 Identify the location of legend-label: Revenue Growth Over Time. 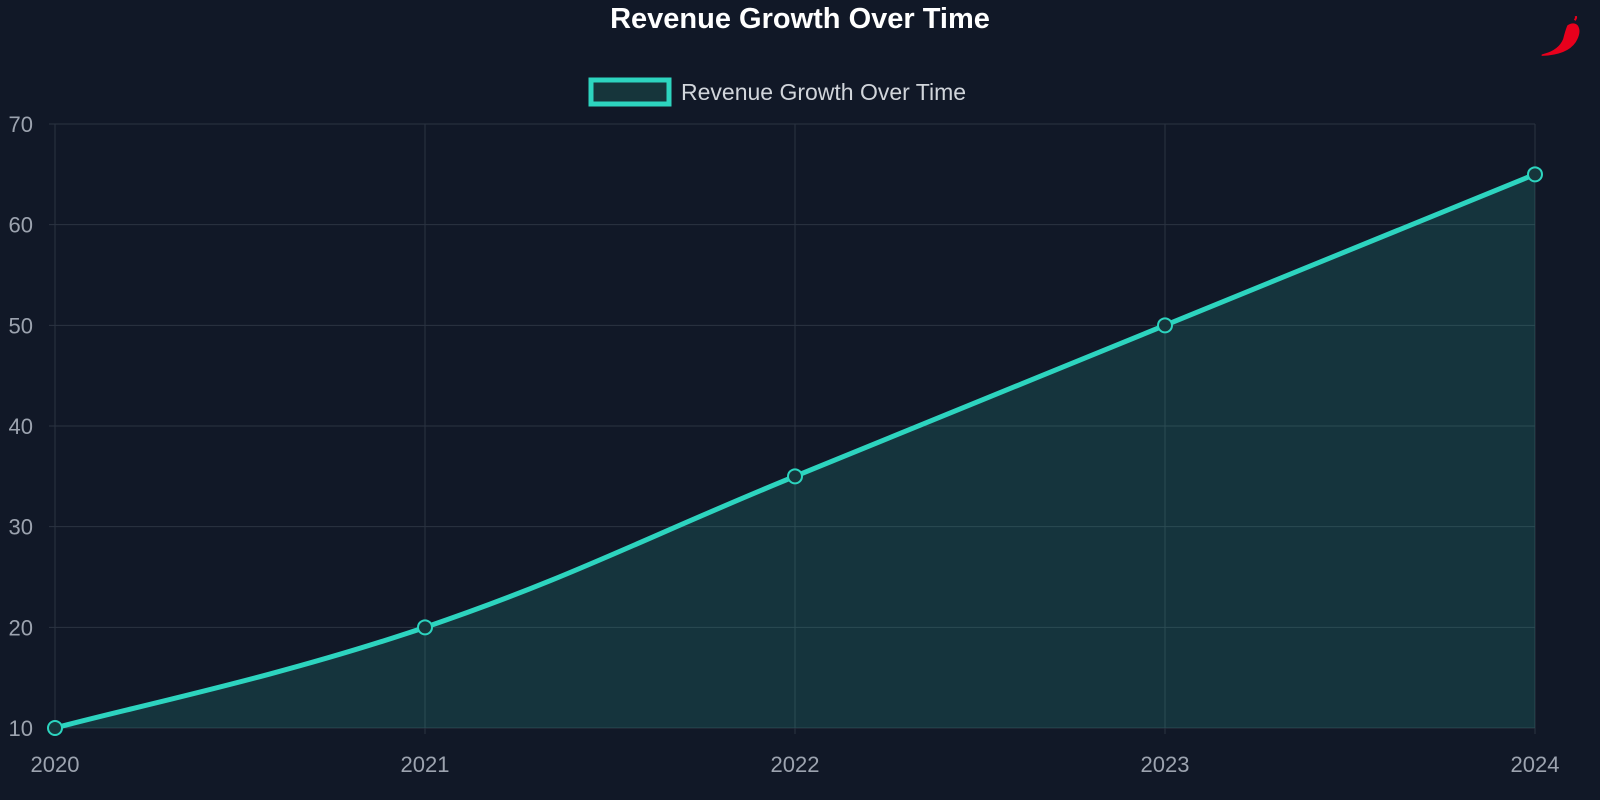
(823, 92).